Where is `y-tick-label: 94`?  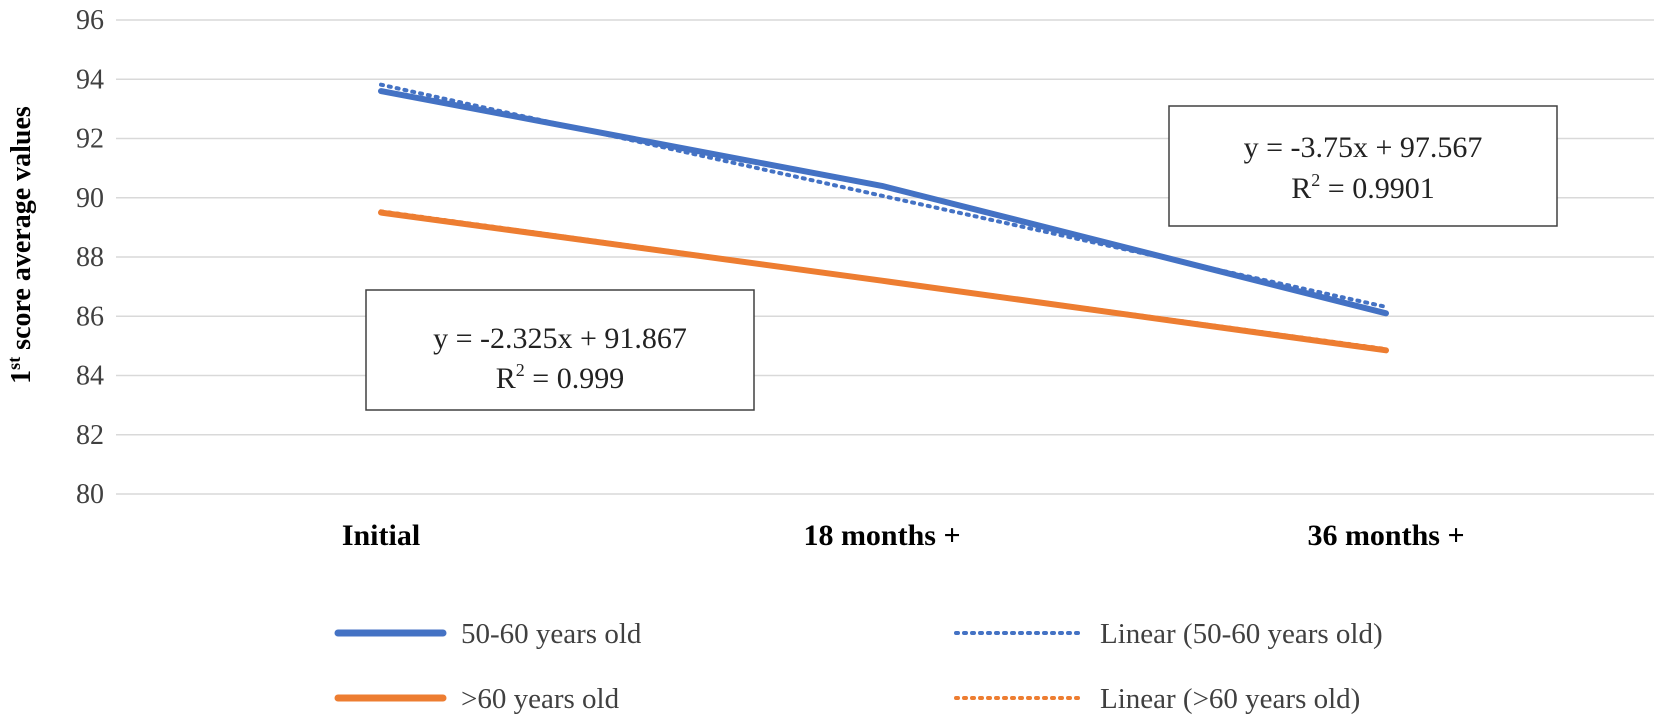 y-tick-label: 94 is located at coordinates (90, 79).